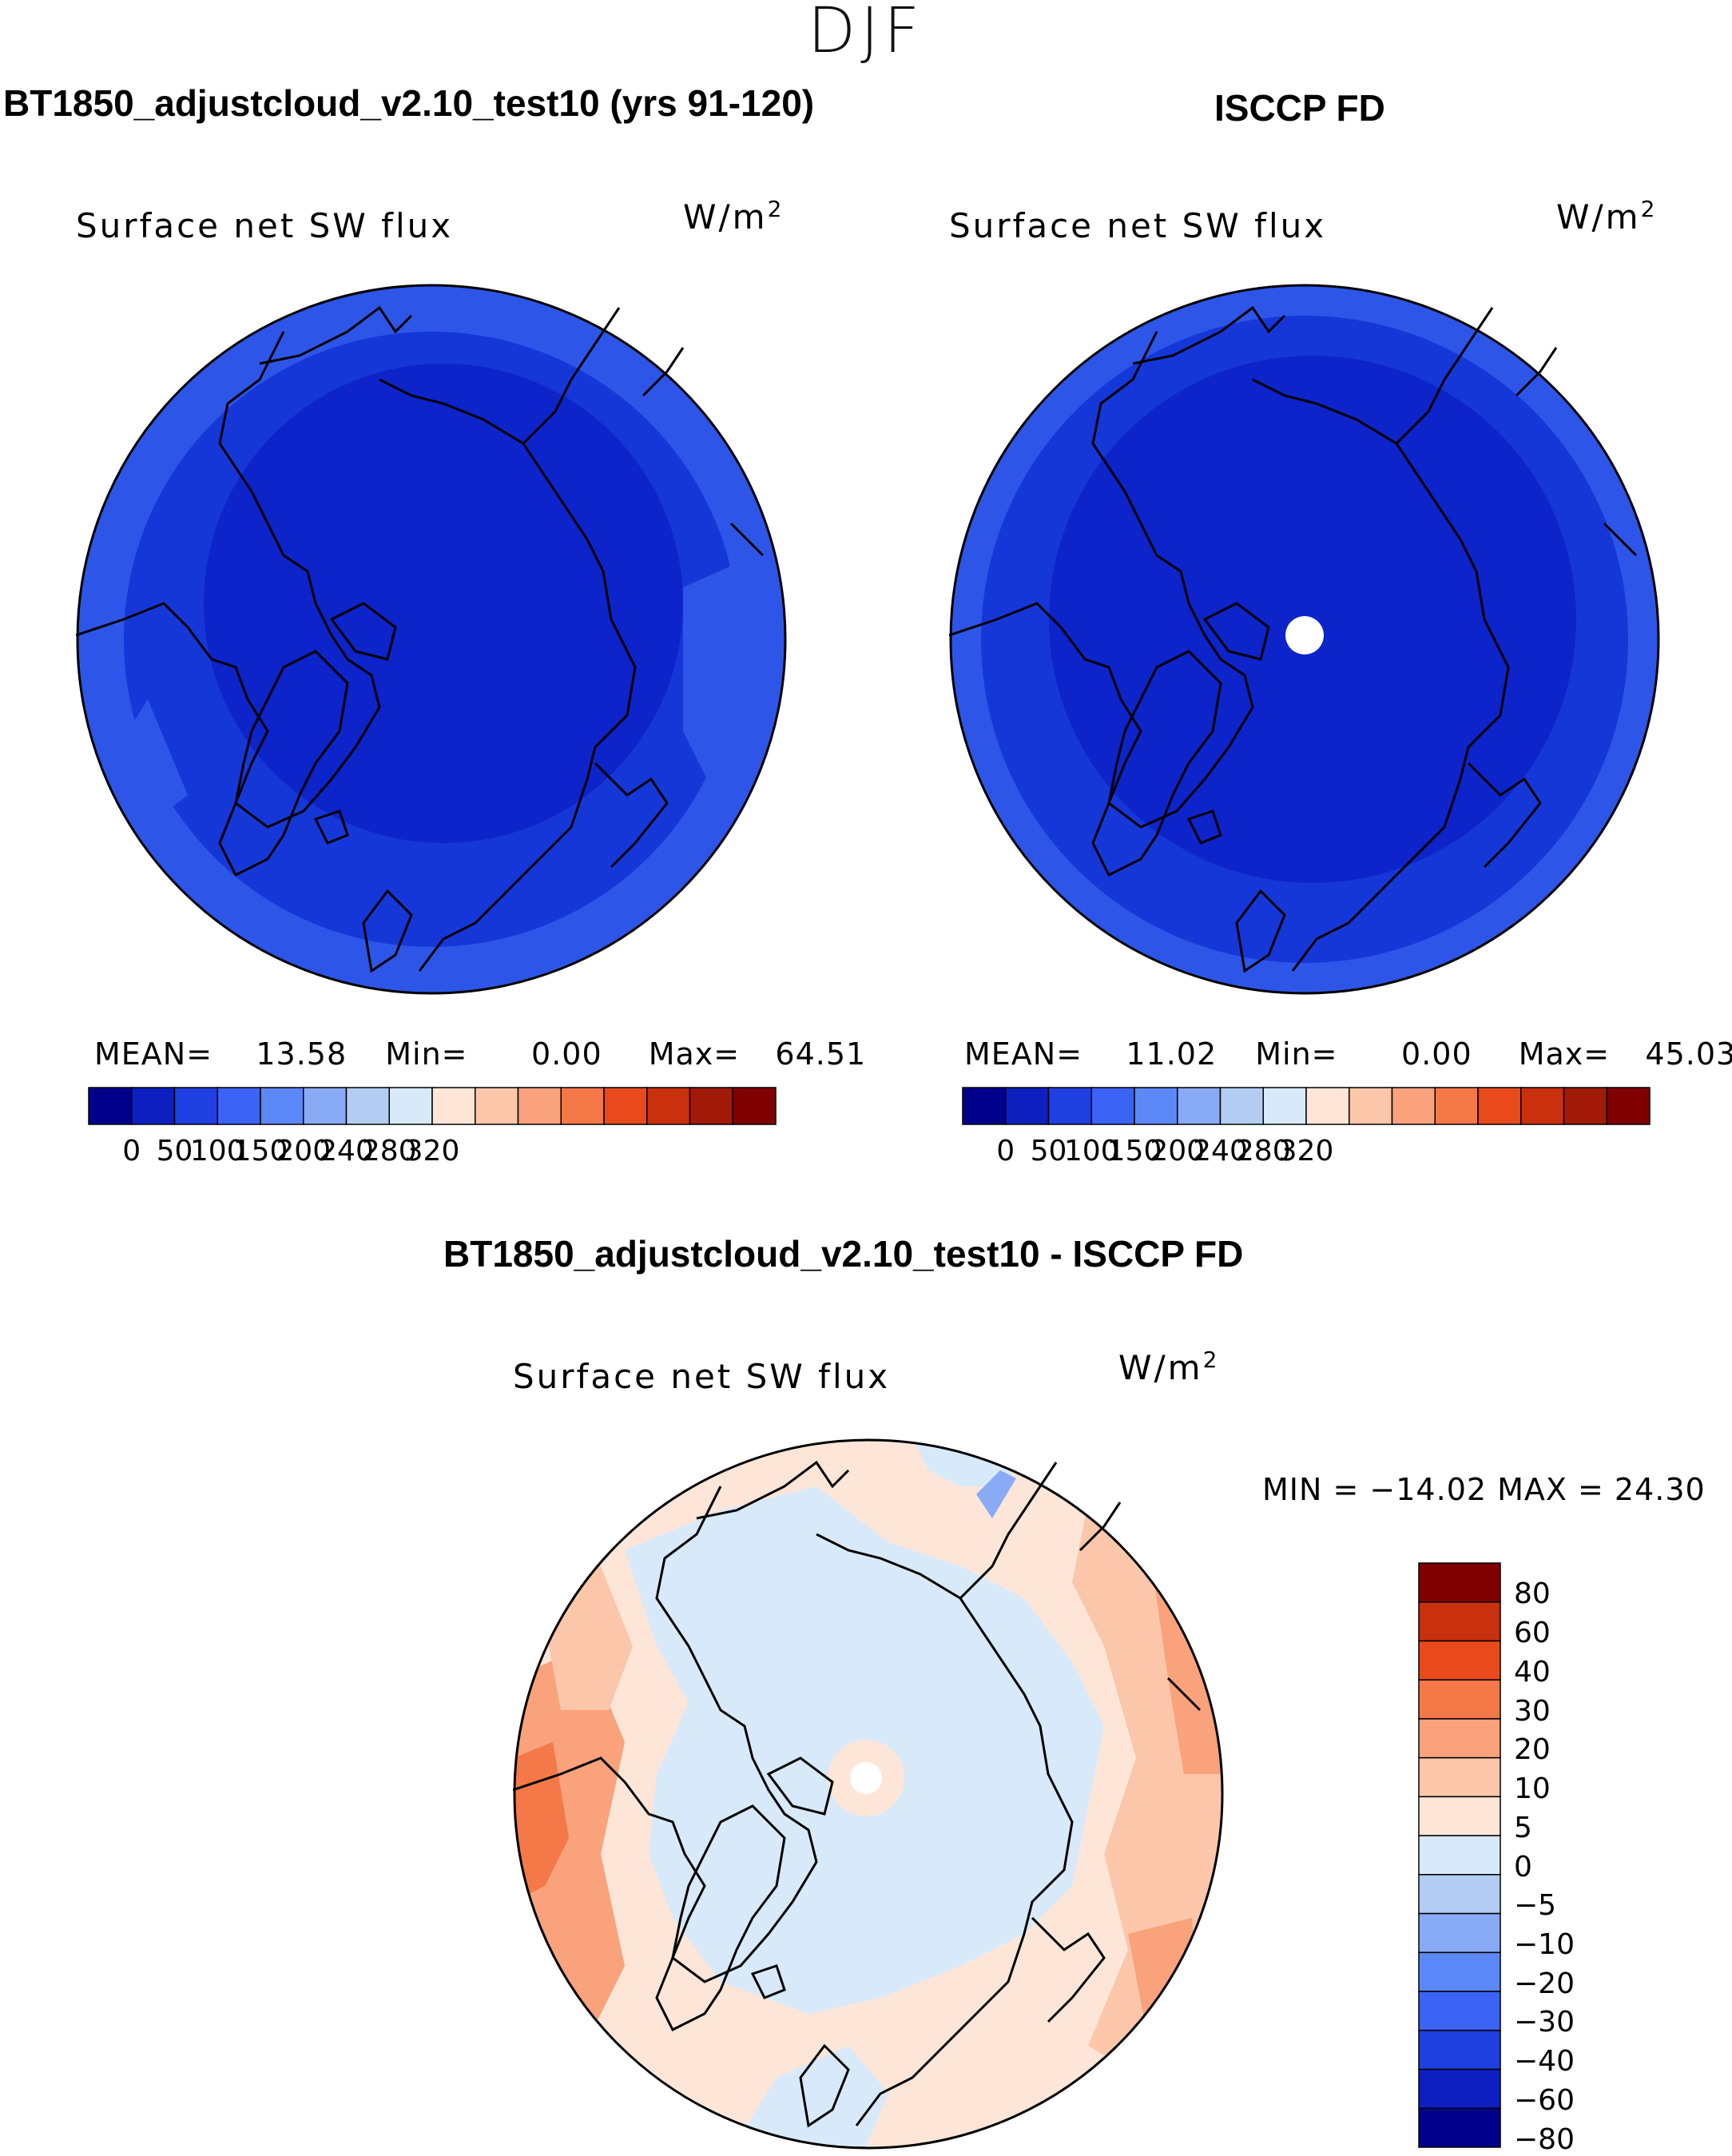  Describe the element at coordinates (1688, 1054) in the screenshot. I see `max-value: 45.03` at that location.